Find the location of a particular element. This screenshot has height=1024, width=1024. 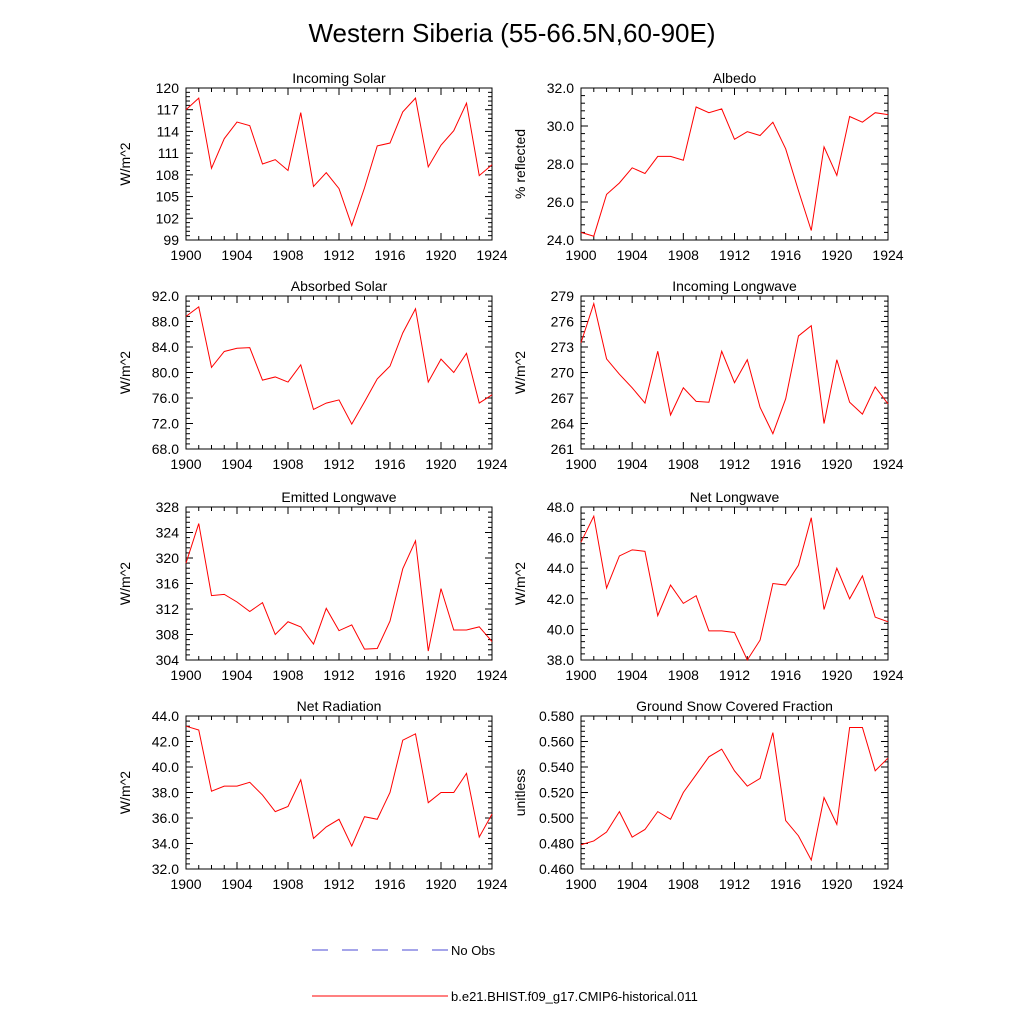

panel-title: Albedo is located at coordinates (735, 78).